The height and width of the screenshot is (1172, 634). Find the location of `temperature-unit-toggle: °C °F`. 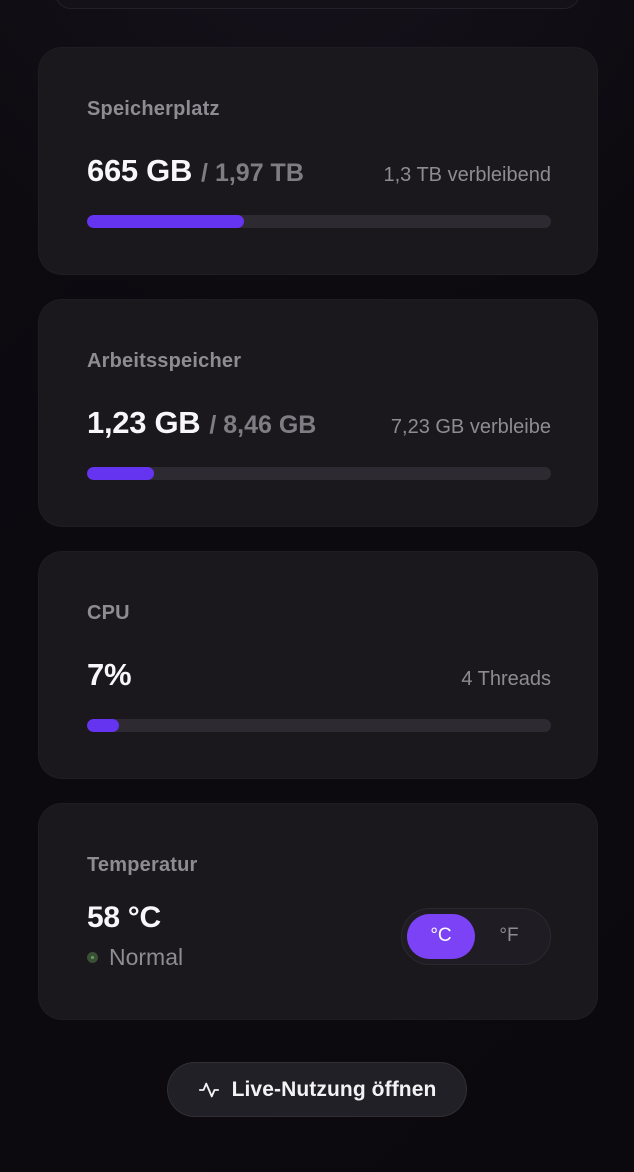

temperature-unit-toggle: °C °F is located at coordinates (476, 936).